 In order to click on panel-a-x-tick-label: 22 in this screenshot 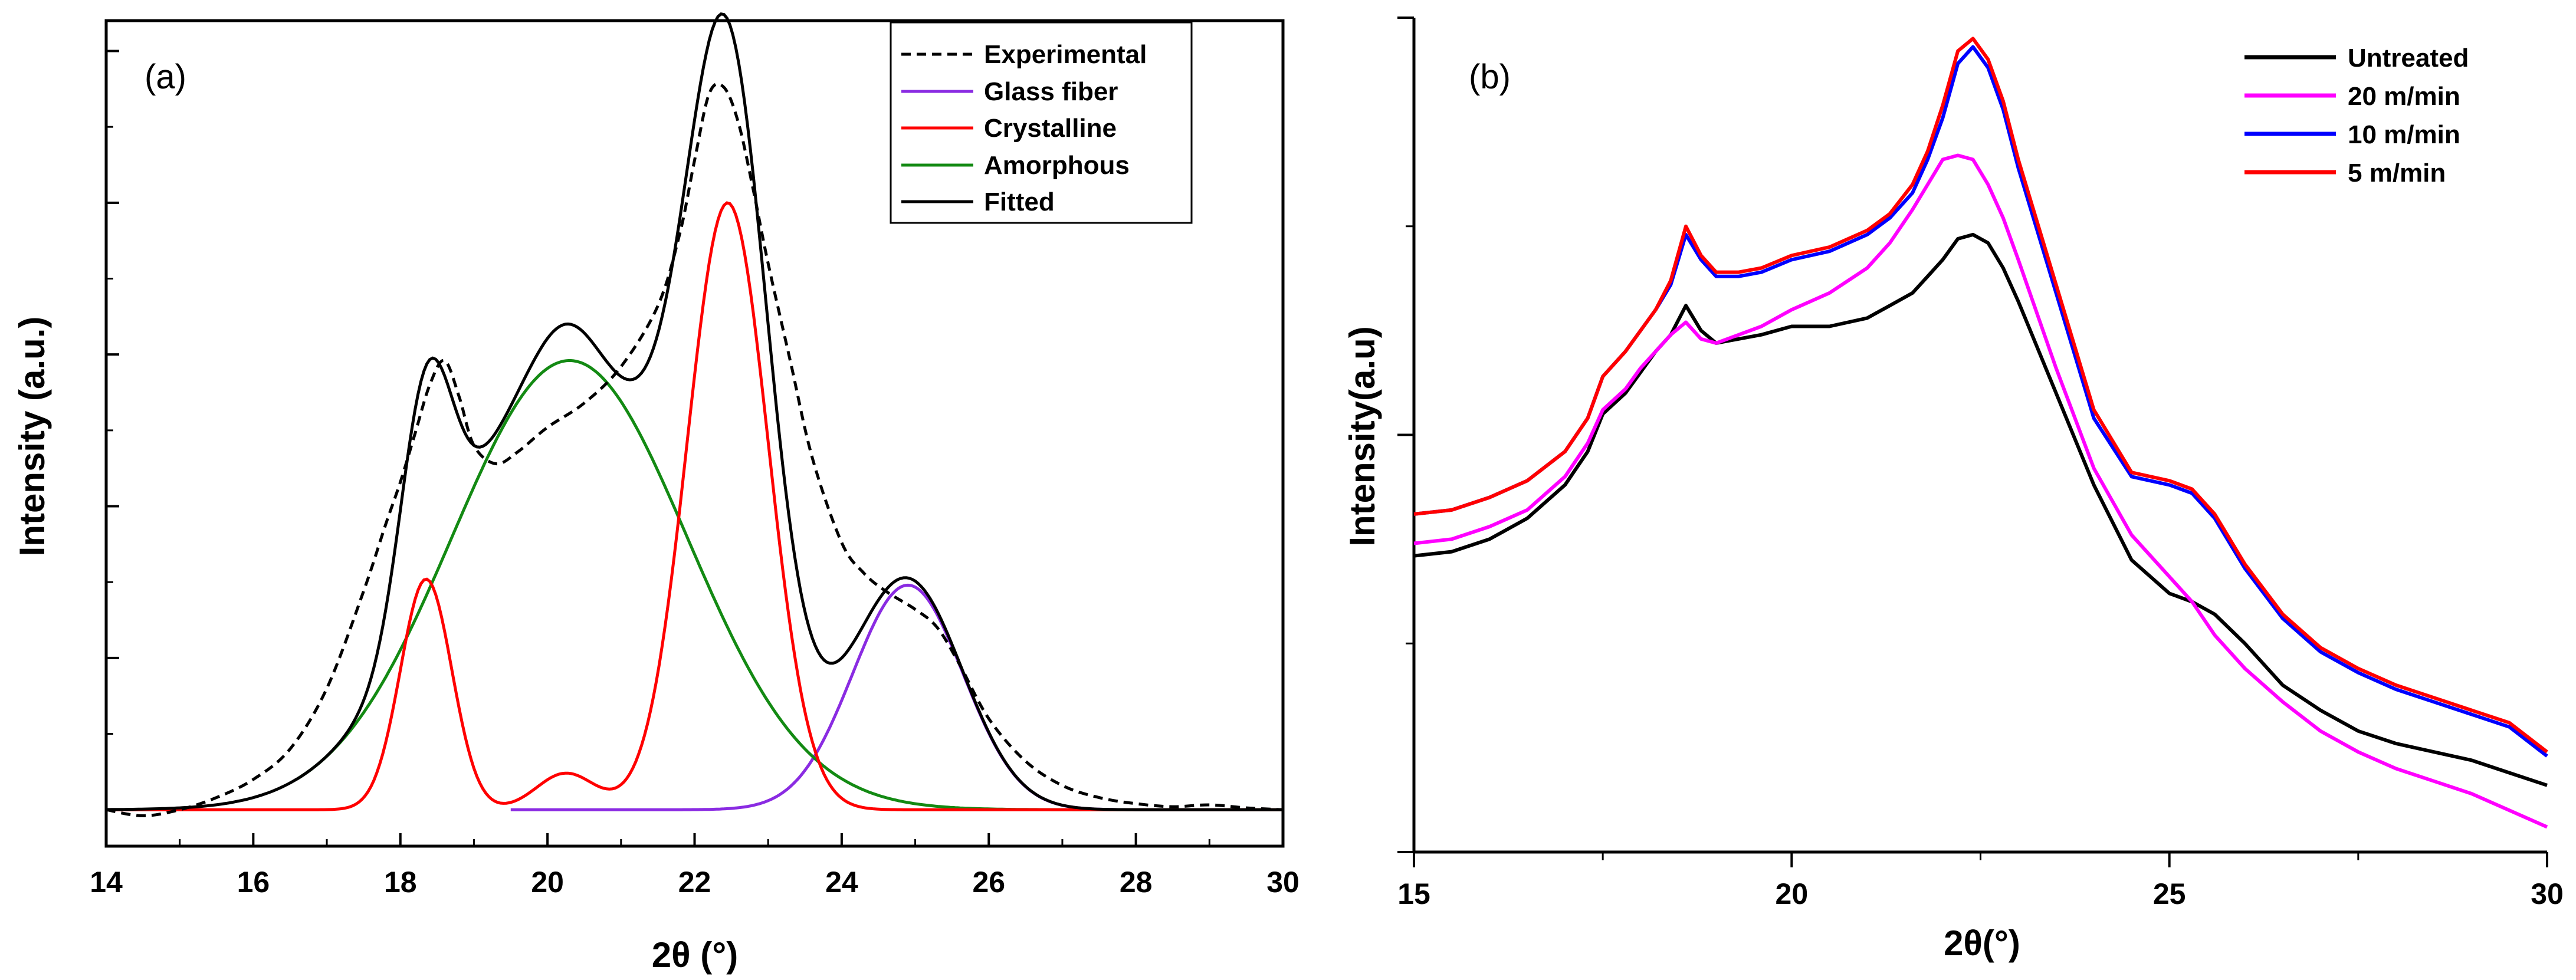, I will do `click(694, 882)`.